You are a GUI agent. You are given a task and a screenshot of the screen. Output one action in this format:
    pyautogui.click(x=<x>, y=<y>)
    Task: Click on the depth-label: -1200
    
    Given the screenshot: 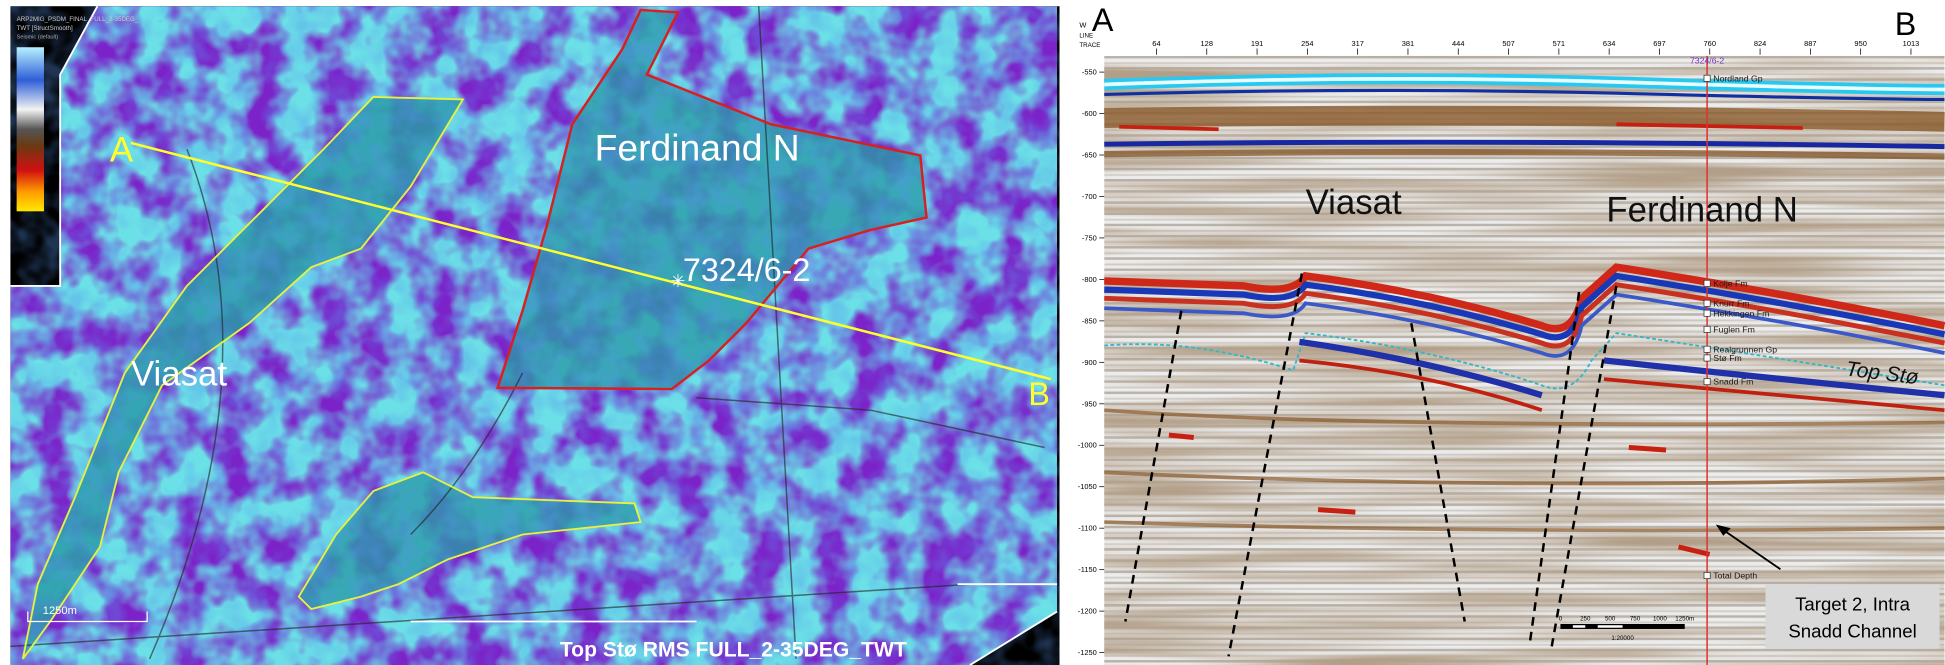 What is the action you would take?
    pyautogui.click(x=1087, y=611)
    